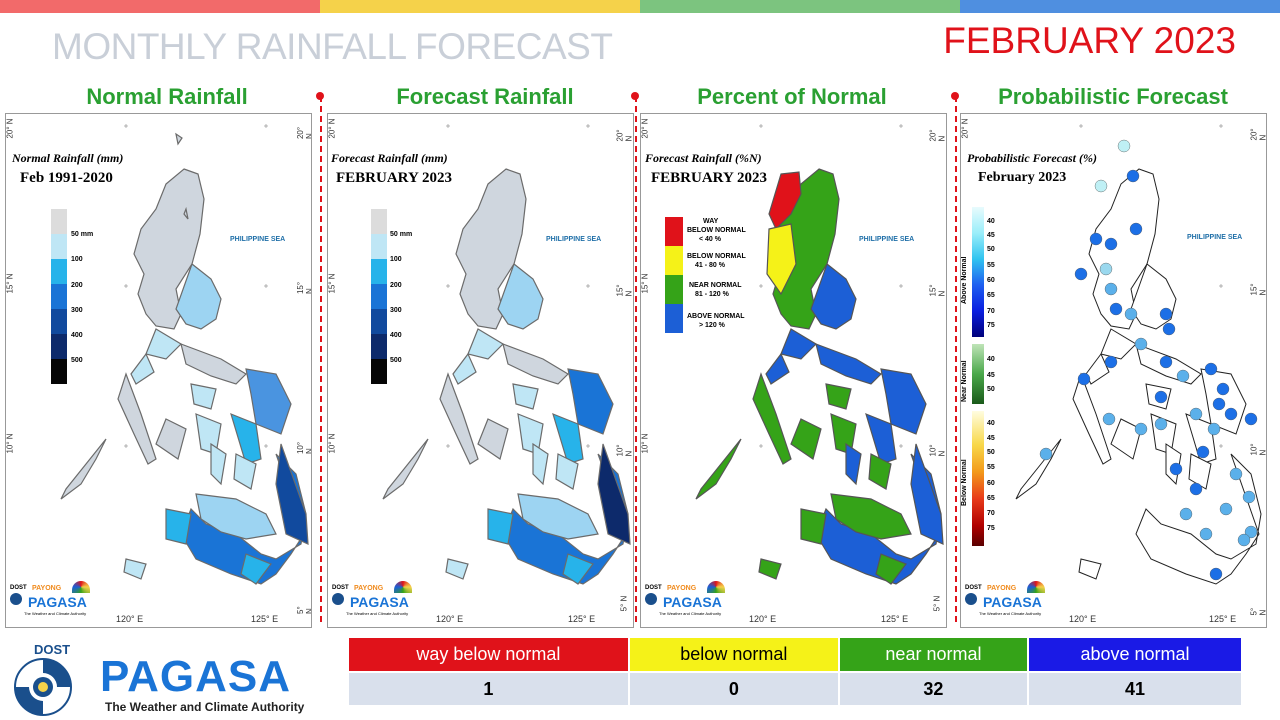 The height and width of the screenshot is (720, 1280). I want to click on near-label-2: 50, so click(991, 389).